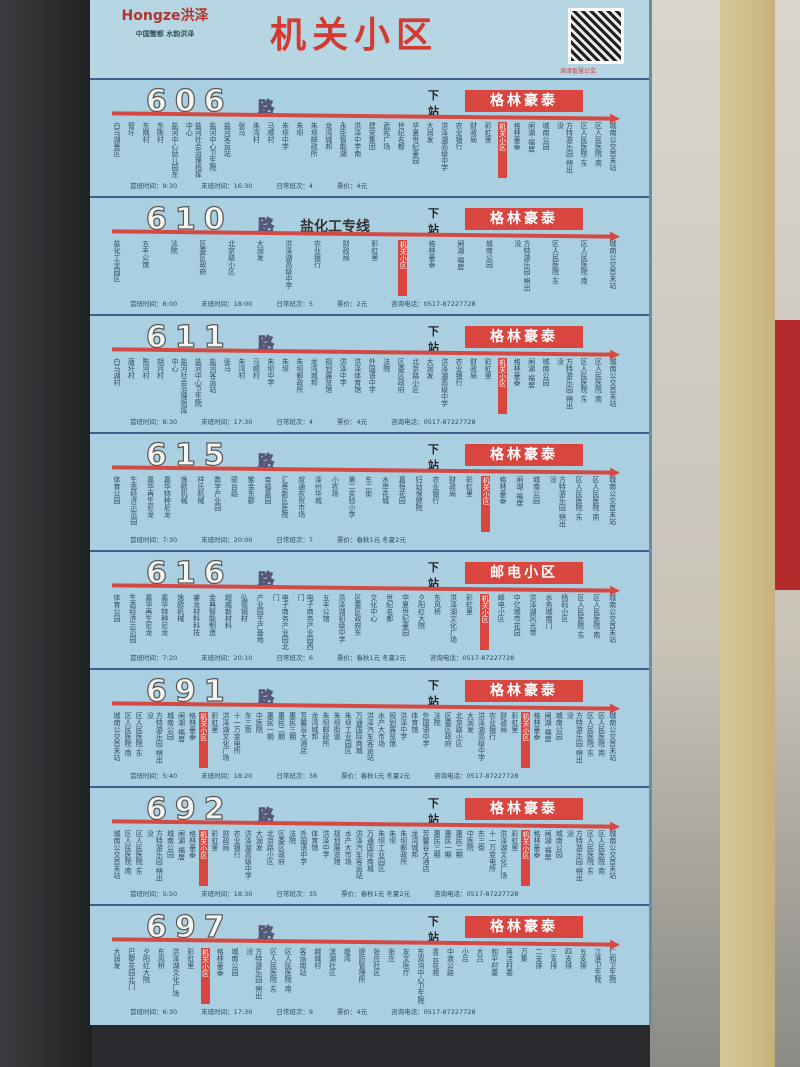 The image size is (800, 1067). What do you see at coordinates (568, 958) in the screenshot?
I see `stop: 四支排` at bounding box center [568, 958].